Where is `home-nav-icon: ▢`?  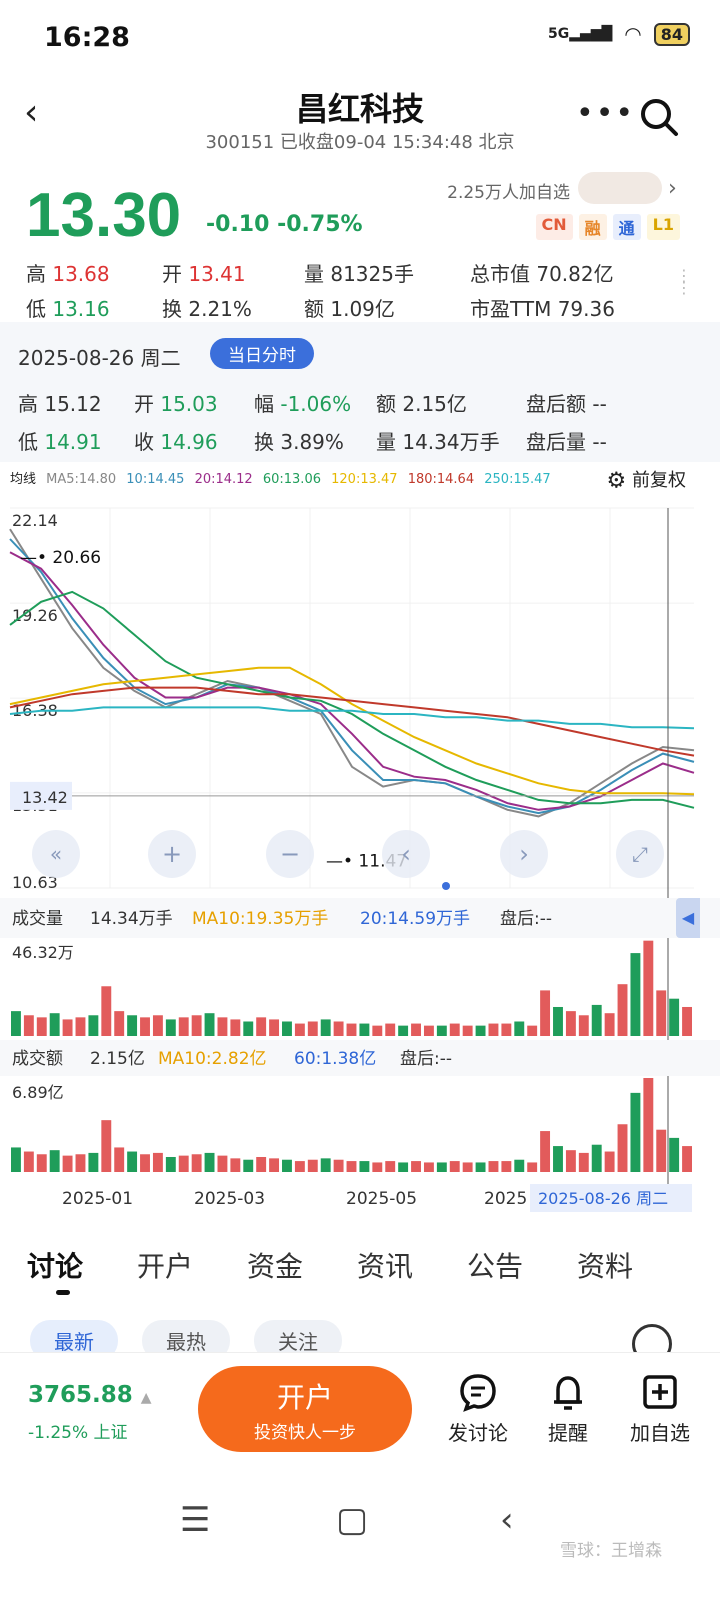
home-nav-icon: ▢ is located at coordinates (352, 1520).